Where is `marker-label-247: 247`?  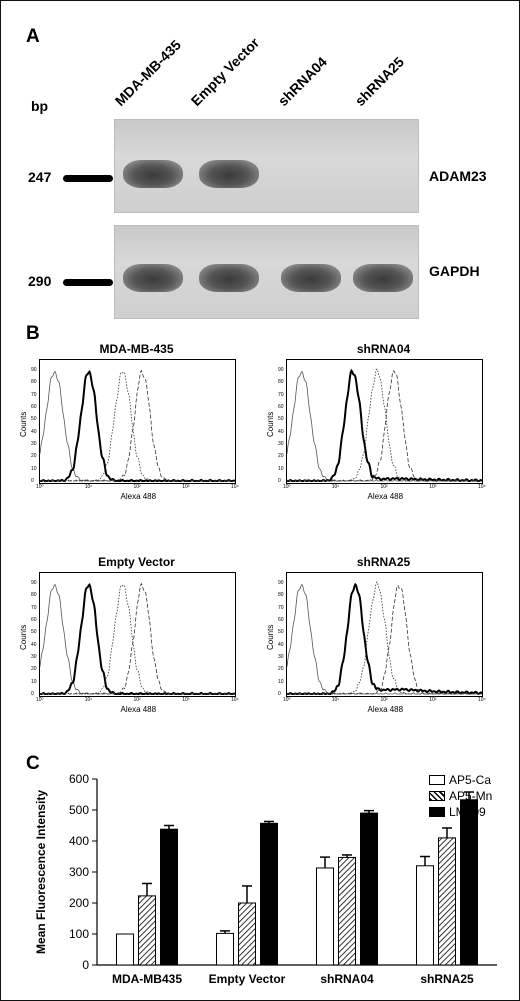
marker-label-247: 247 is located at coordinates (40, 177).